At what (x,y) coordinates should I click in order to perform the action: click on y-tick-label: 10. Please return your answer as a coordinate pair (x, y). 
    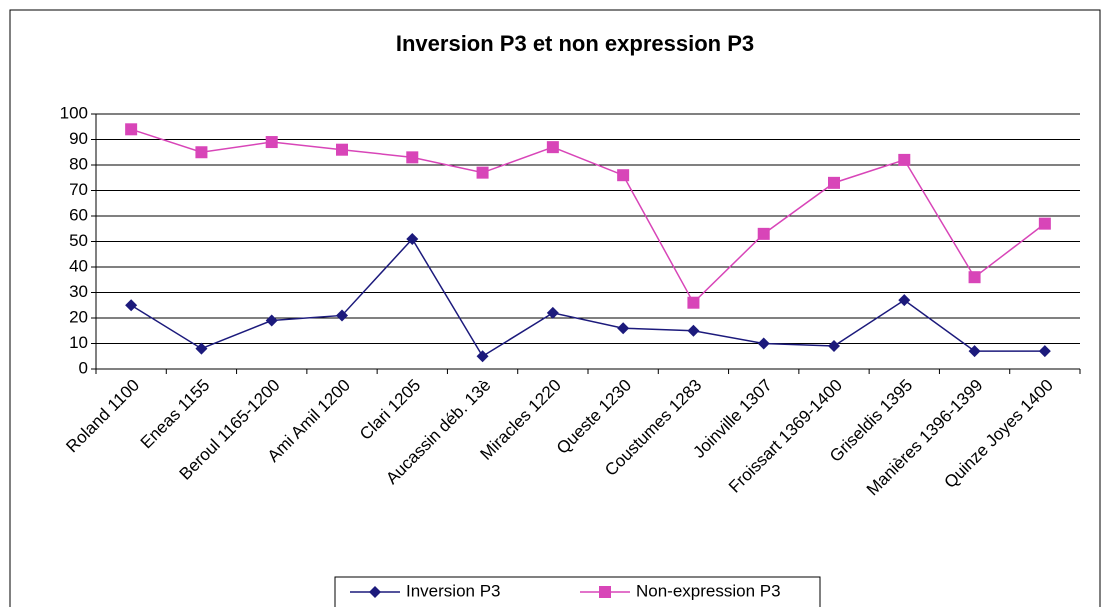
    Looking at the image, I should click on (78, 342).